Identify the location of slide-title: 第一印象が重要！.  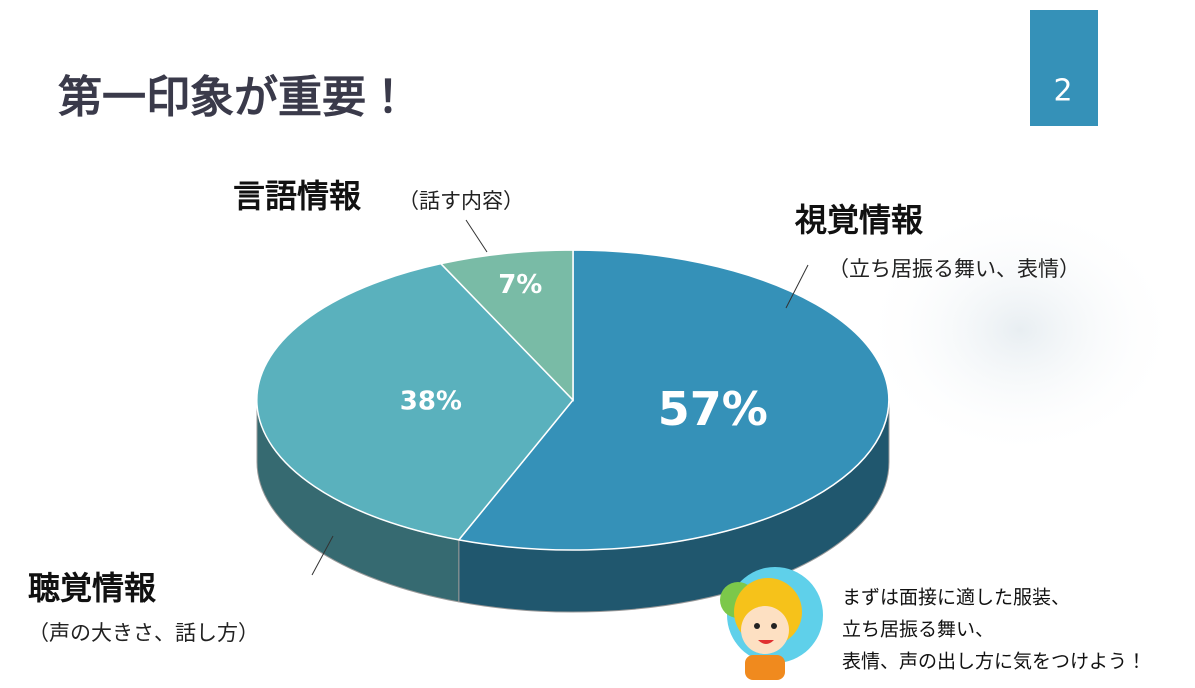
(234, 97).